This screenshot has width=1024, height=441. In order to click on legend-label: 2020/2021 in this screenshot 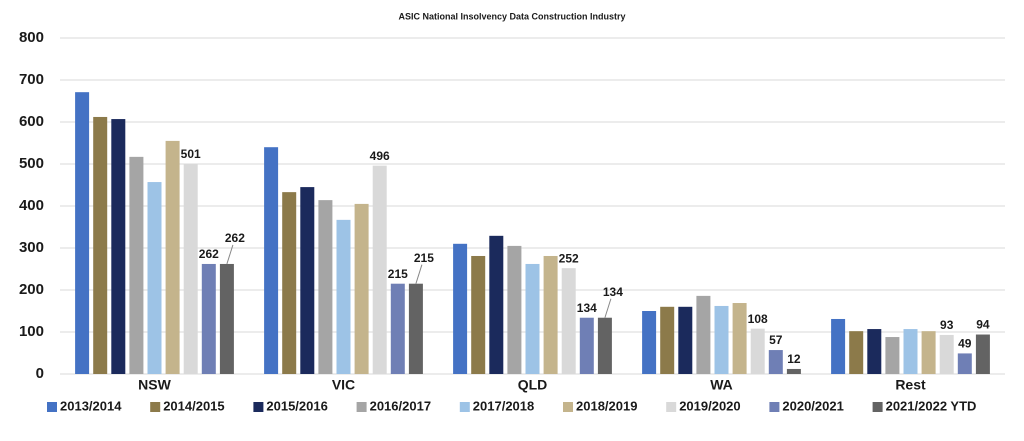, I will do `click(812, 405)`.